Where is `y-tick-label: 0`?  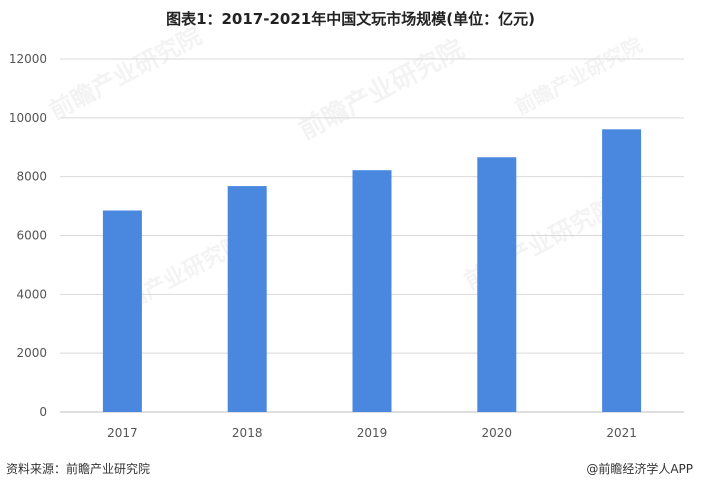
y-tick-label: 0 is located at coordinates (43, 412).